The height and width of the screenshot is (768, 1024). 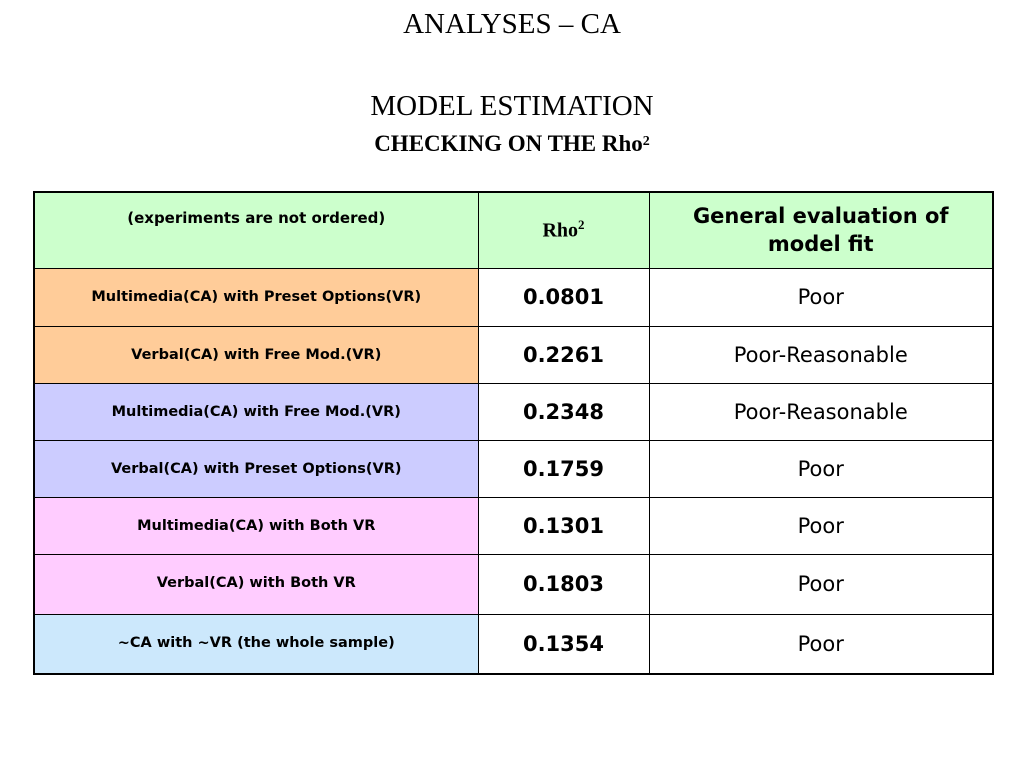 I want to click on header-rho2: Rho2, so click(x=563, y=230).